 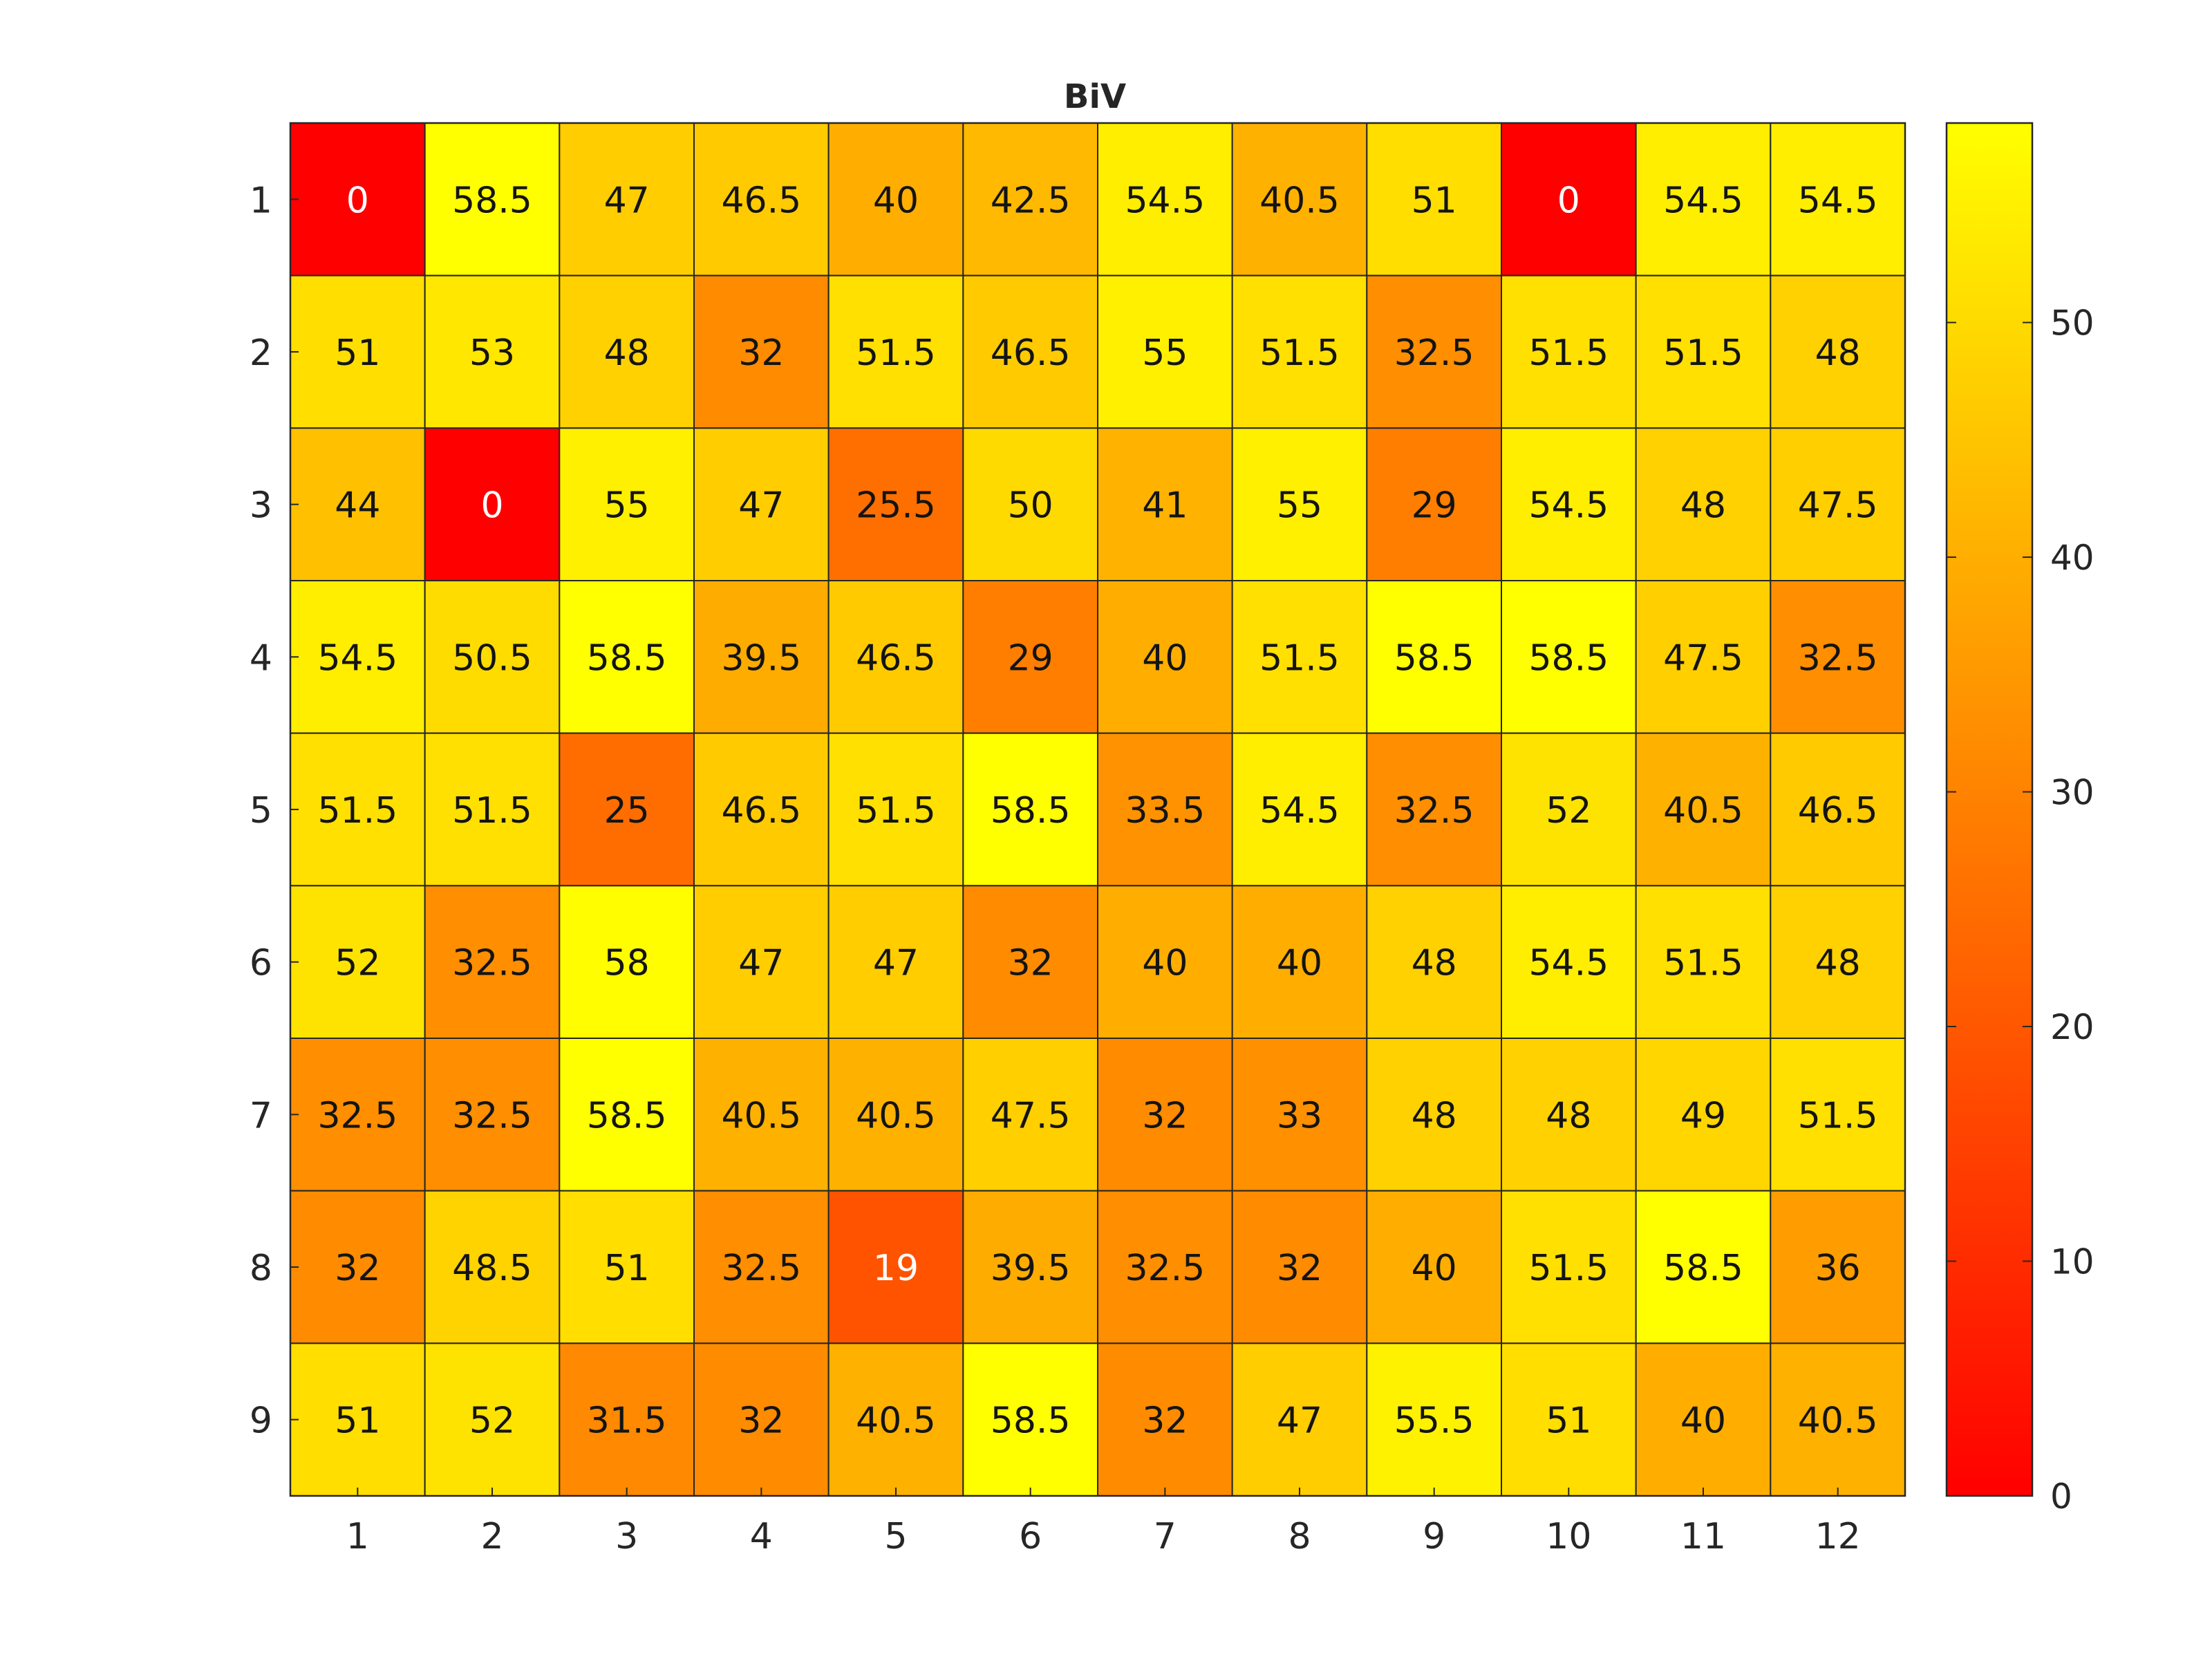 I want to click on heatmap-cell-label: 39.5, so click(x=1031, y=1268).